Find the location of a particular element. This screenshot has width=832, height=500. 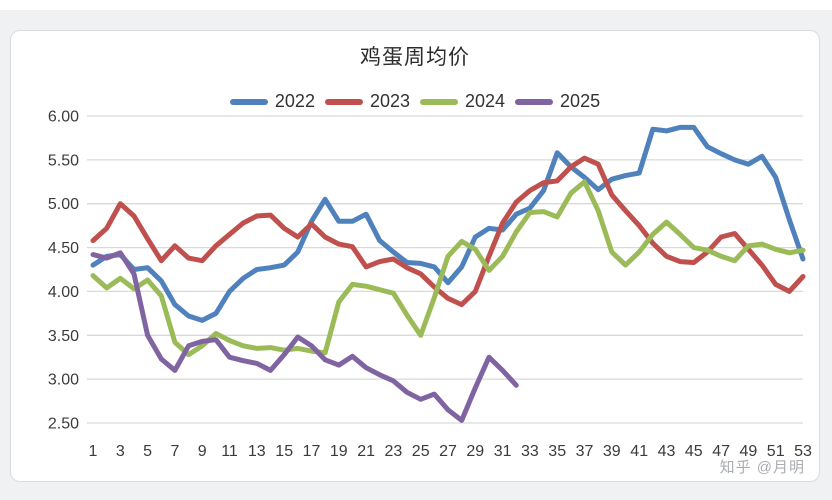

x-tick-label: 45 is located at coordinates (694, 451).